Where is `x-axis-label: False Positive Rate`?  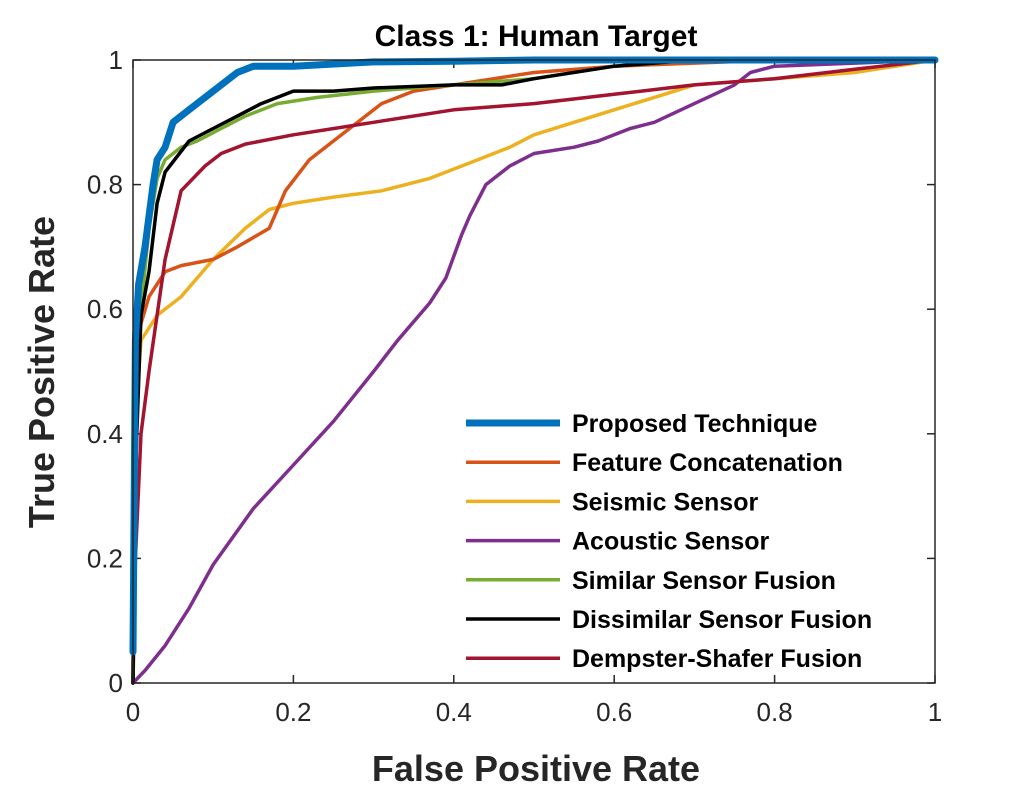
x-axis-label: False Positive Rate is located at coordinates (536, 768).